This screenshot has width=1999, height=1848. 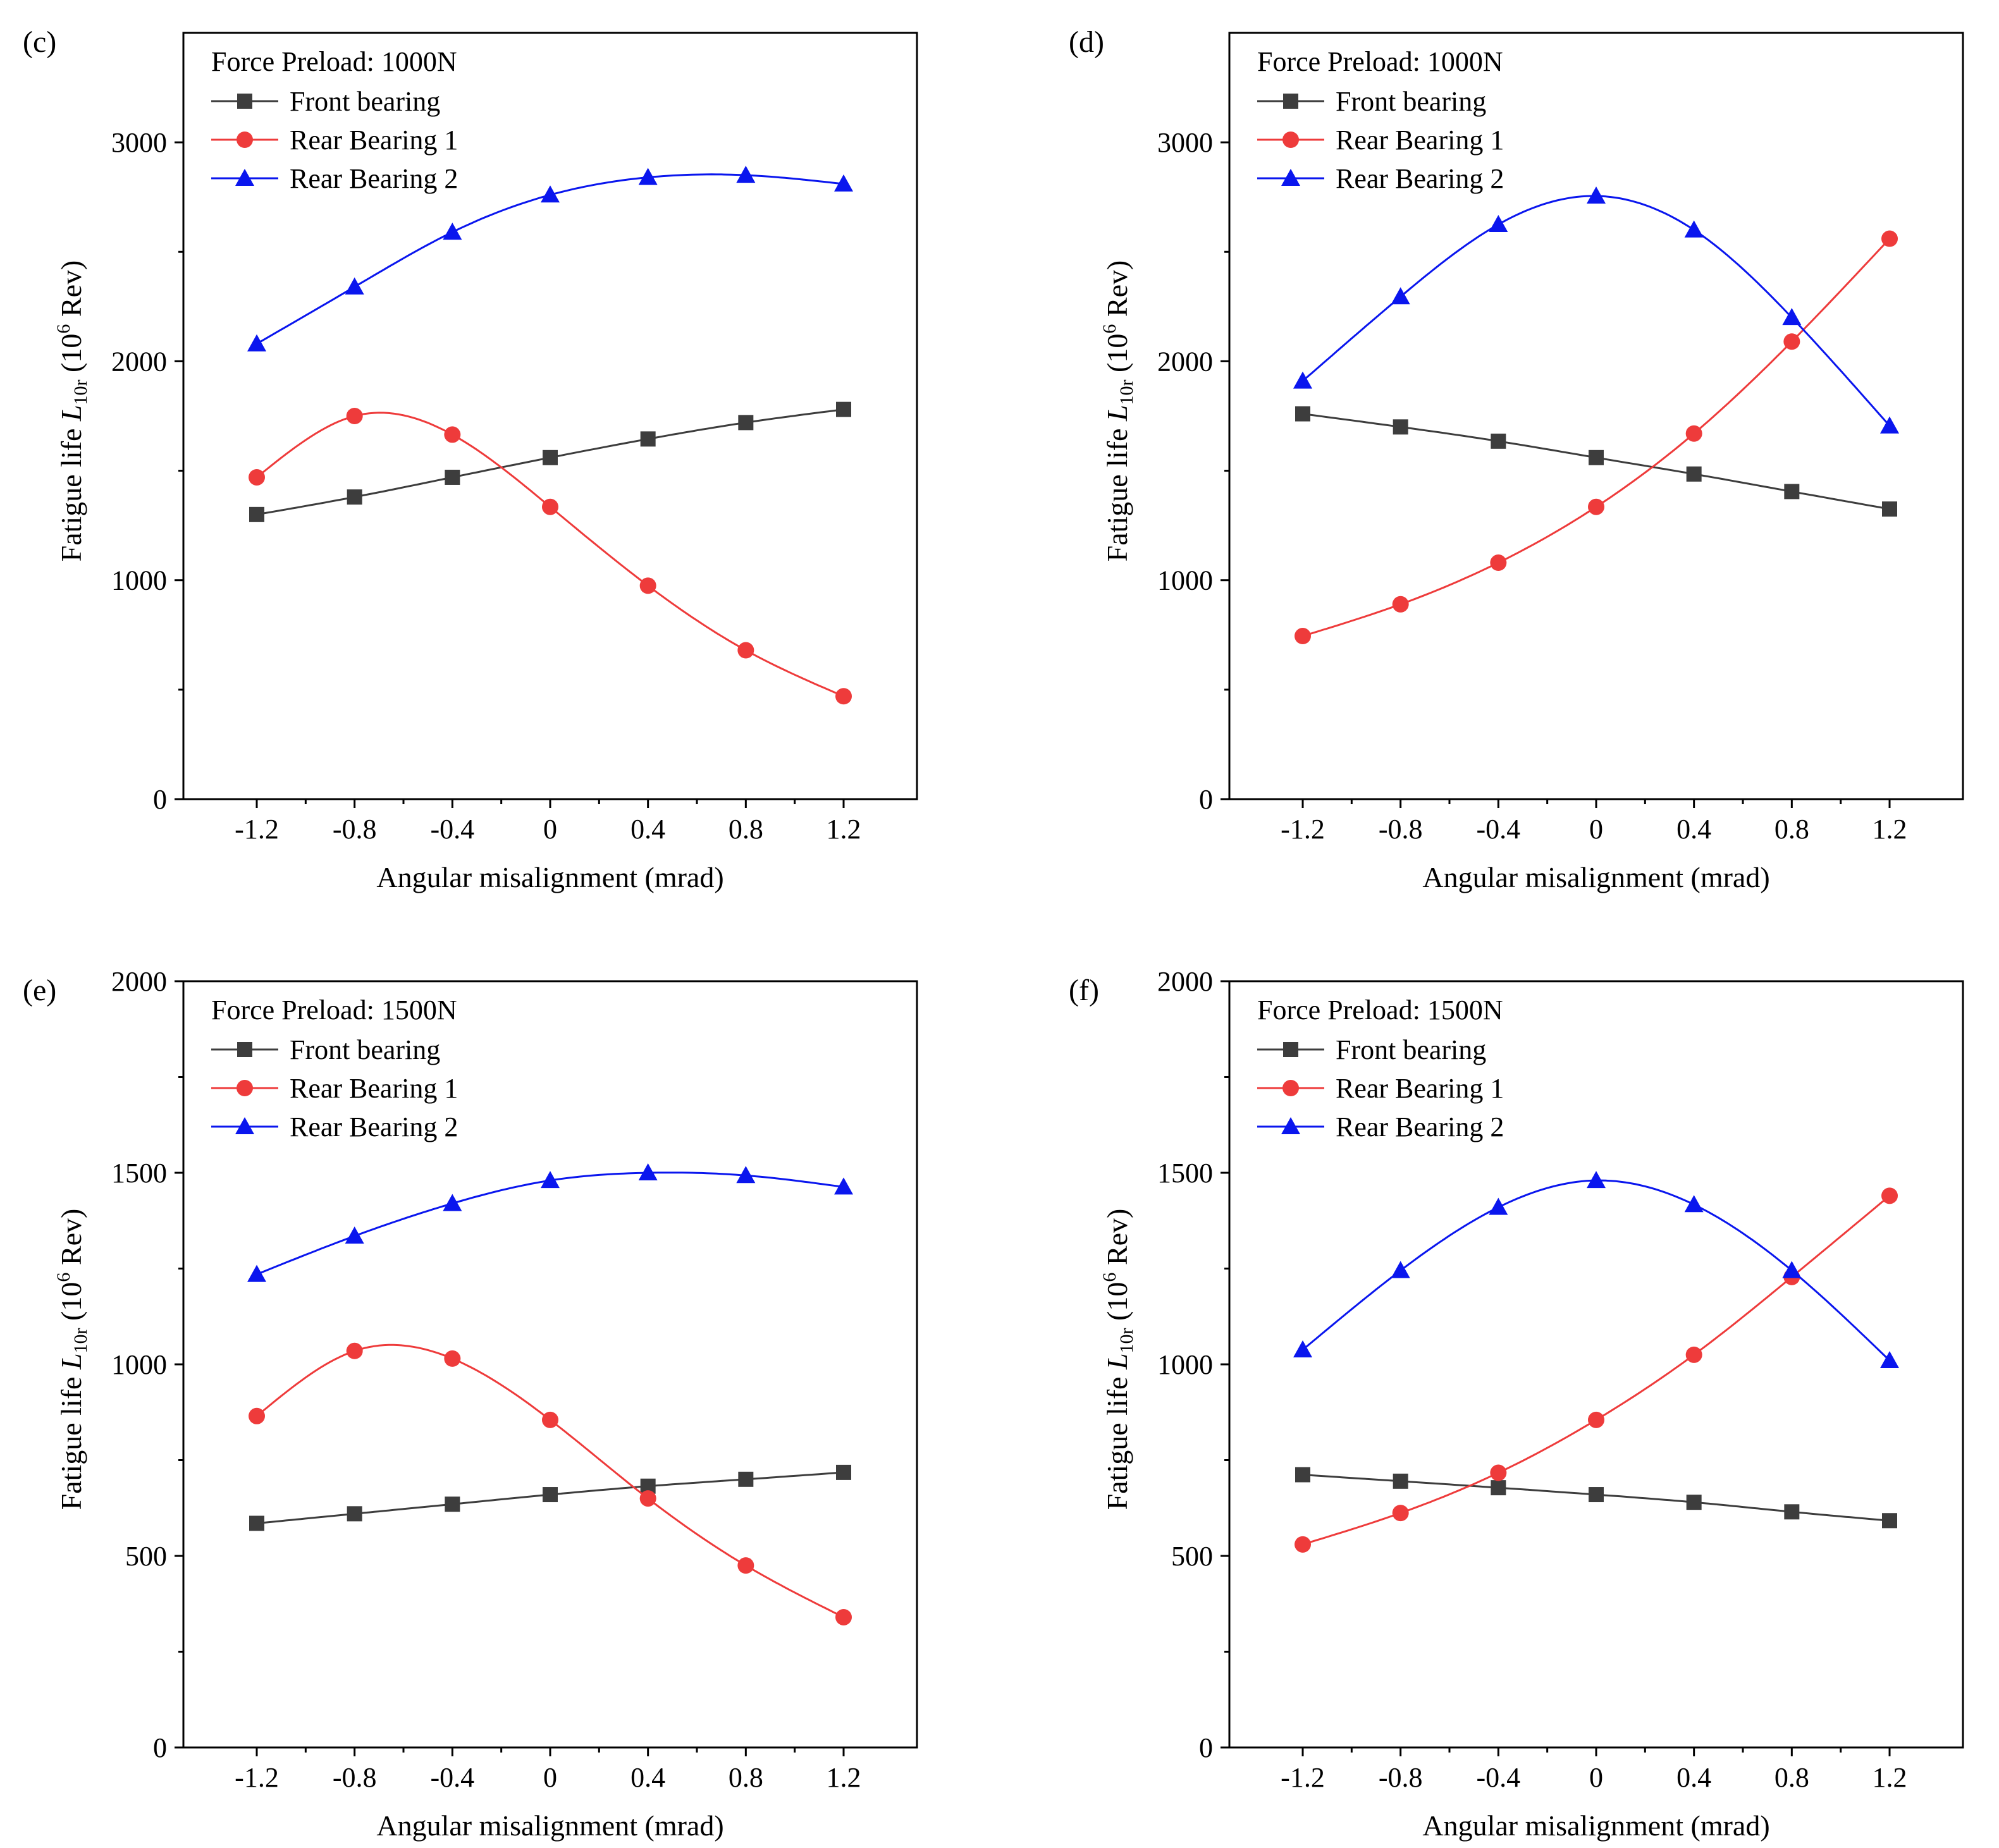 What do you see at coordinates (1420, 1088) in the screenshot?
I see `legend-label: Rear Bearing 1` at bounding box center [1420, 1088].